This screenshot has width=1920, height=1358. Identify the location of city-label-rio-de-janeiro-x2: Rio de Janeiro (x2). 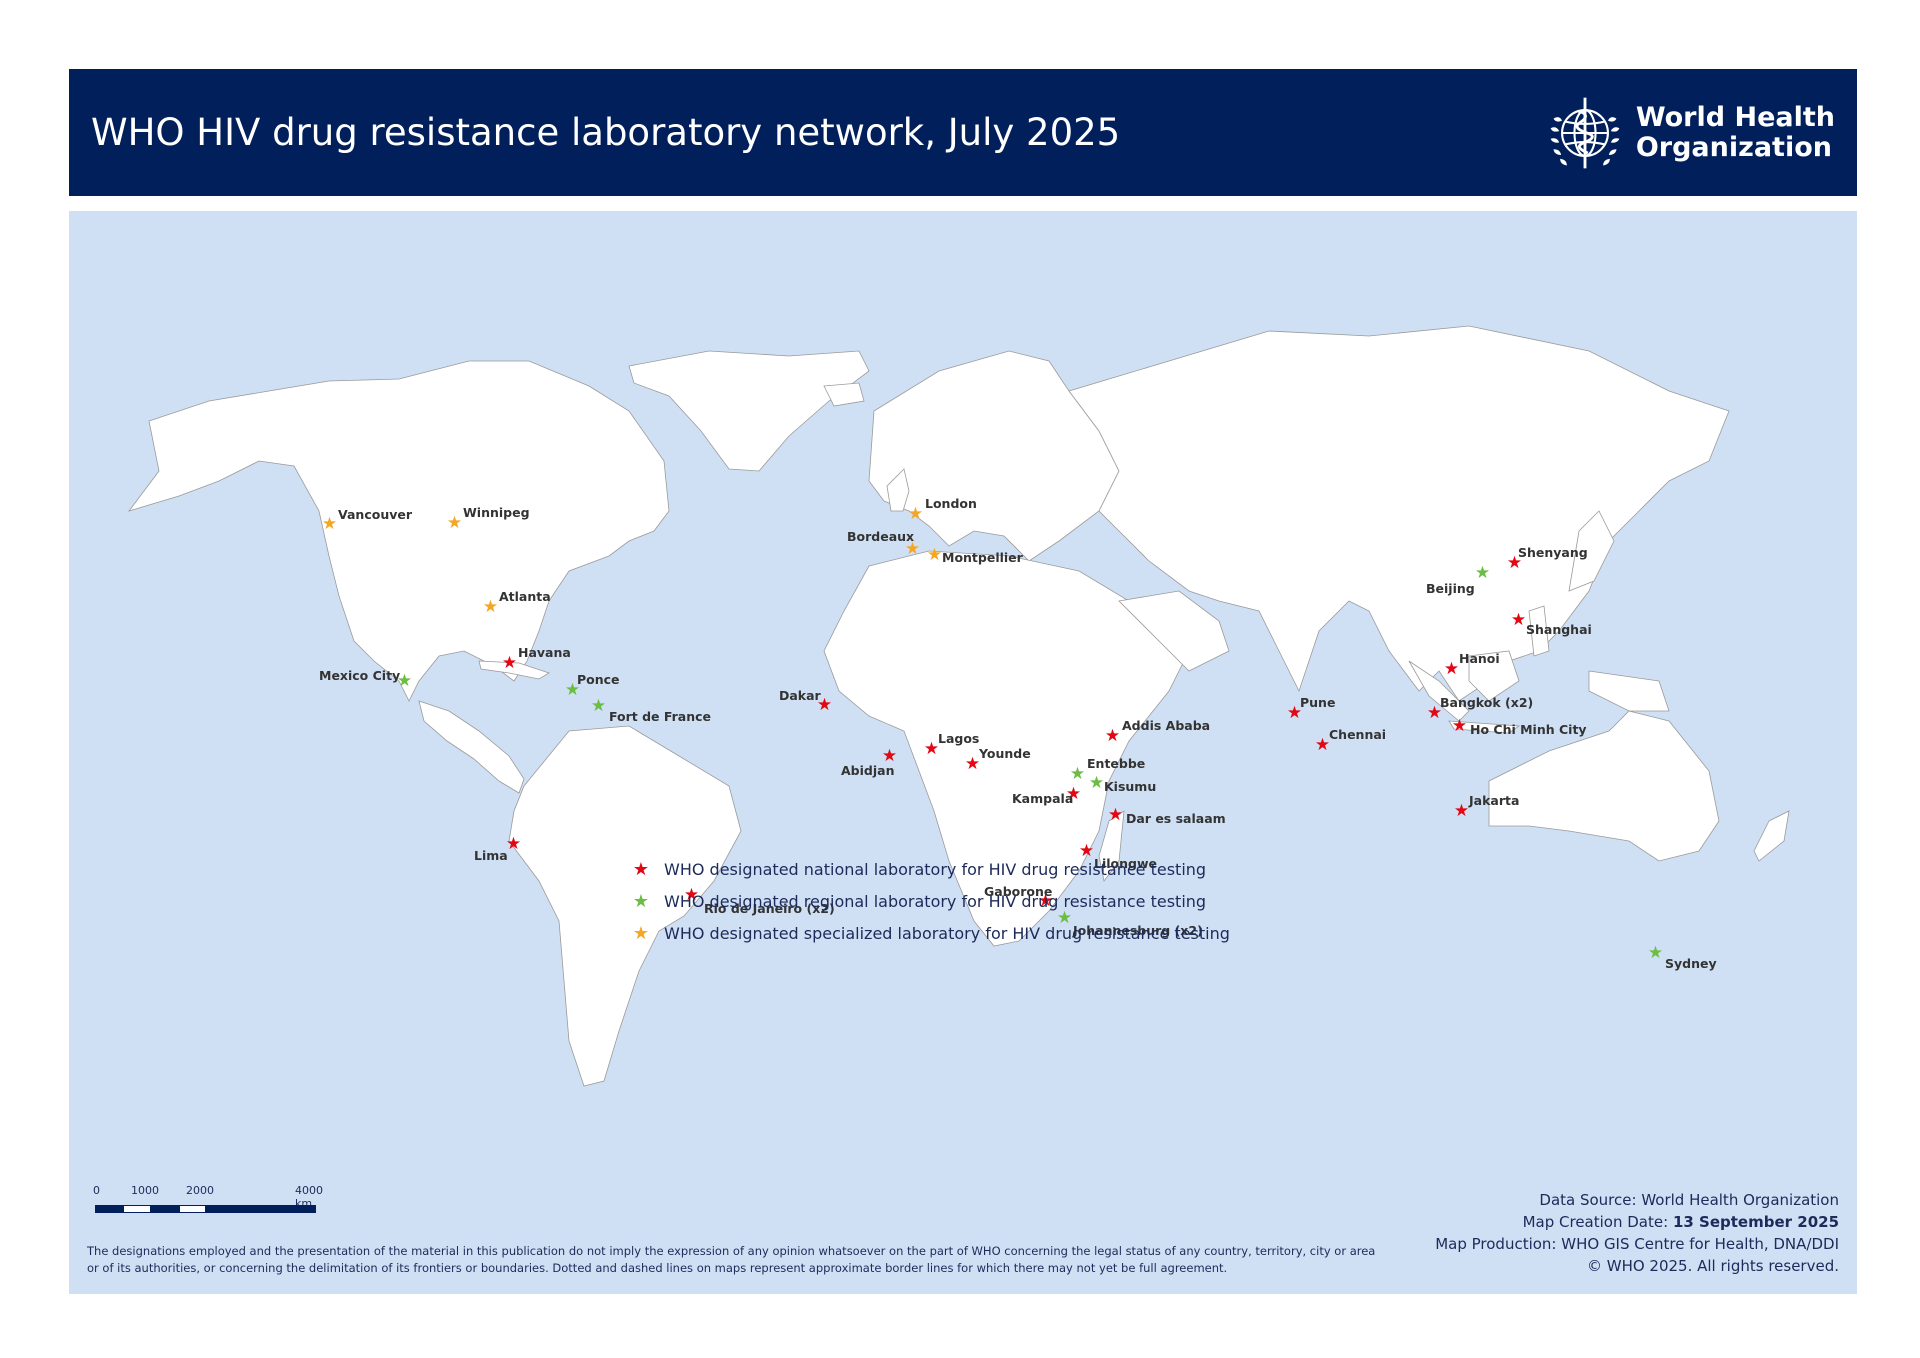
(769, 908).